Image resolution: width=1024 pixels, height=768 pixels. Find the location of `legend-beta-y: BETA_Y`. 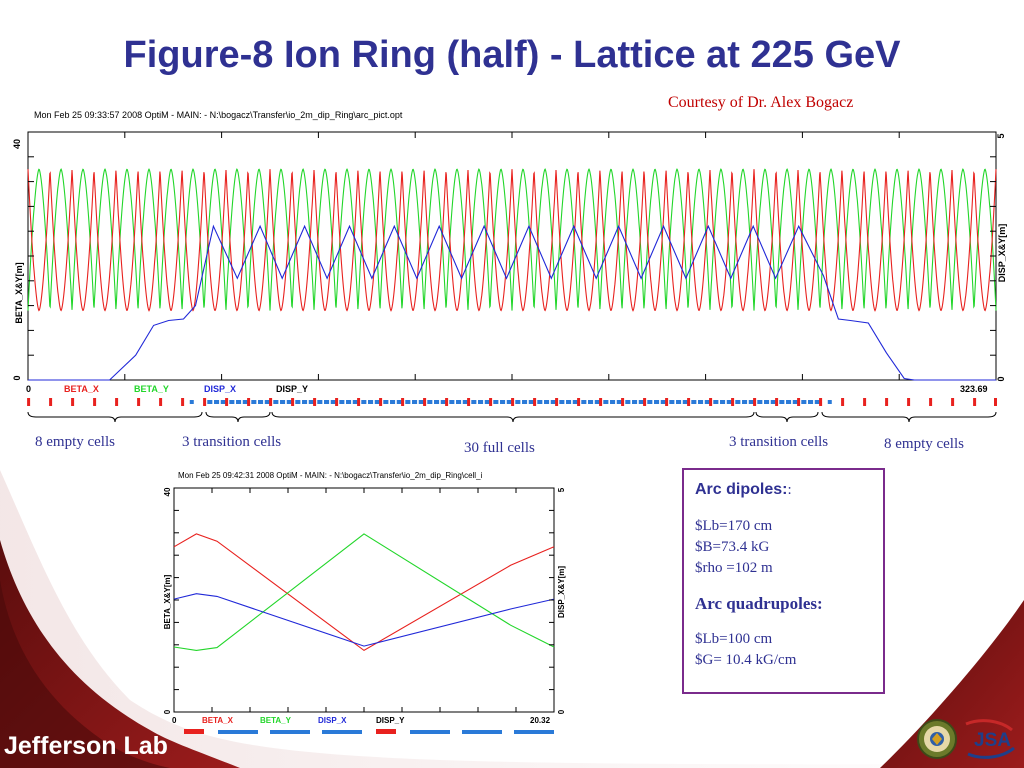

legend-beta-y: BETA_Y is located at coordinates (151, 389).